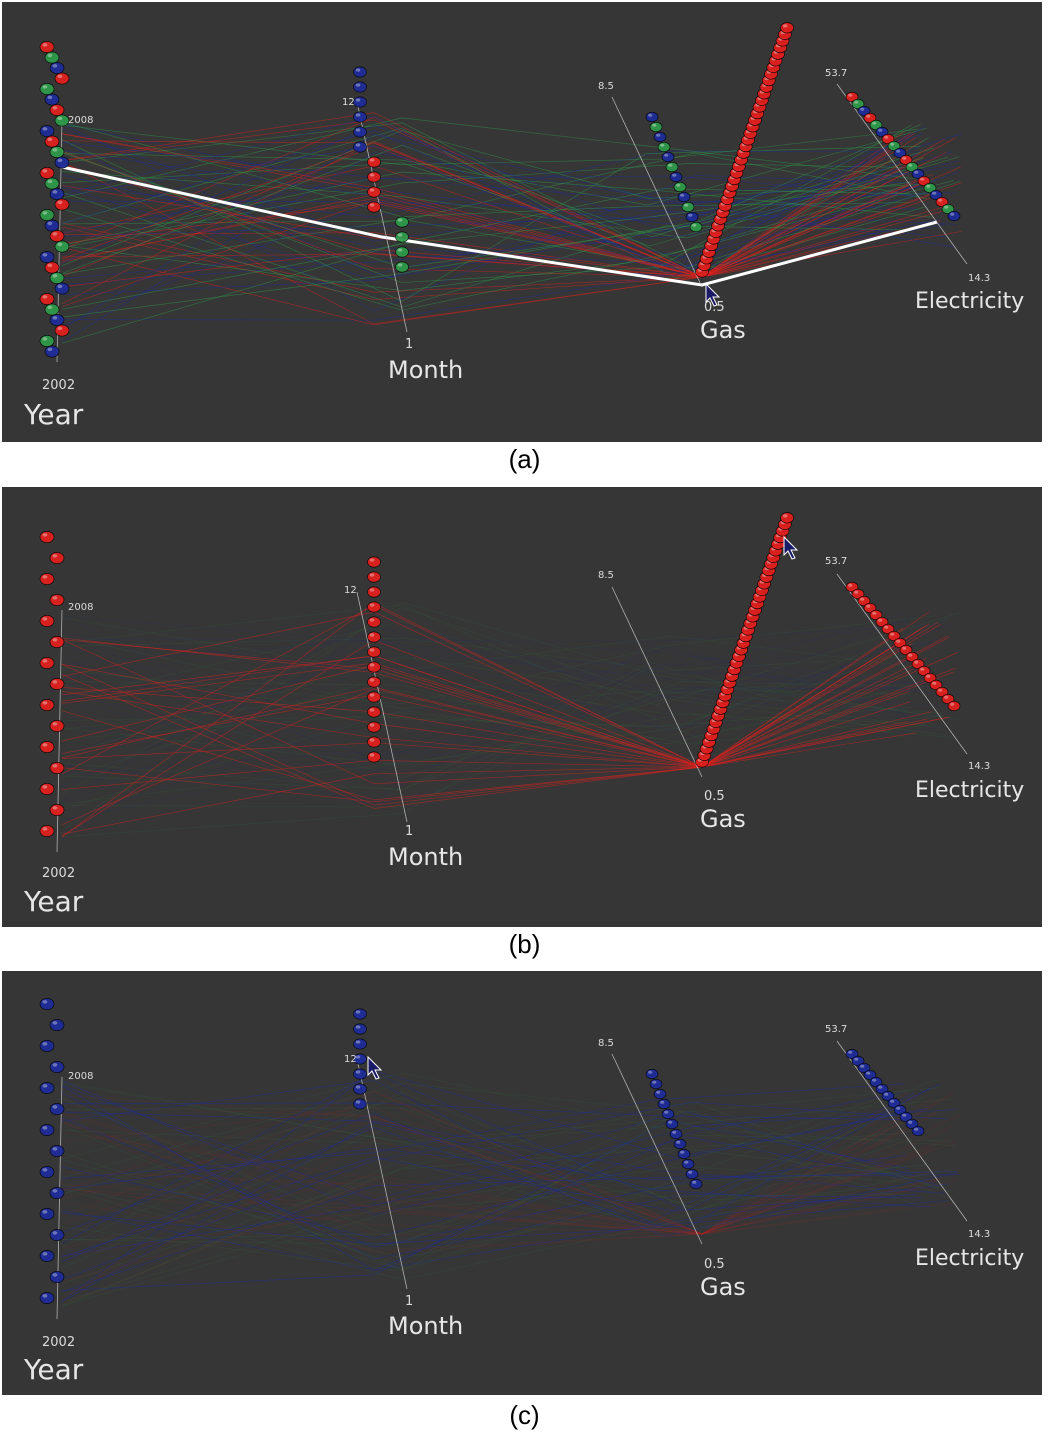  Describe the element at coordinates (979, 766) in the screenshot. I see `axis-electricity-min: 14.3` at that location.